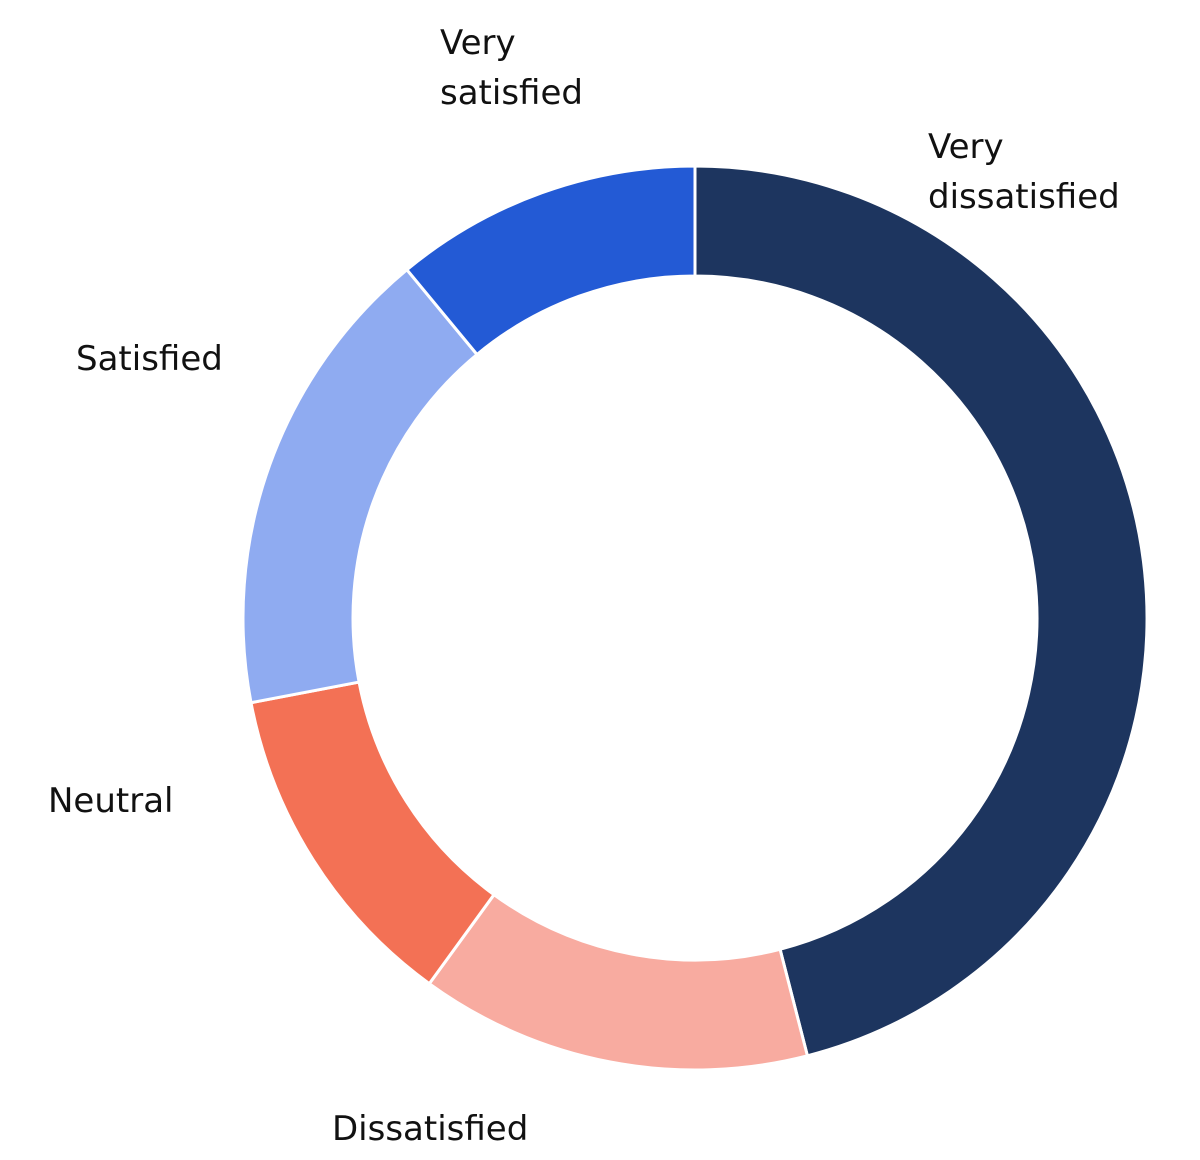 The width and height of the screenshot is (1200, 1160). I want to click on slice-satisfied, so click(360, 486).